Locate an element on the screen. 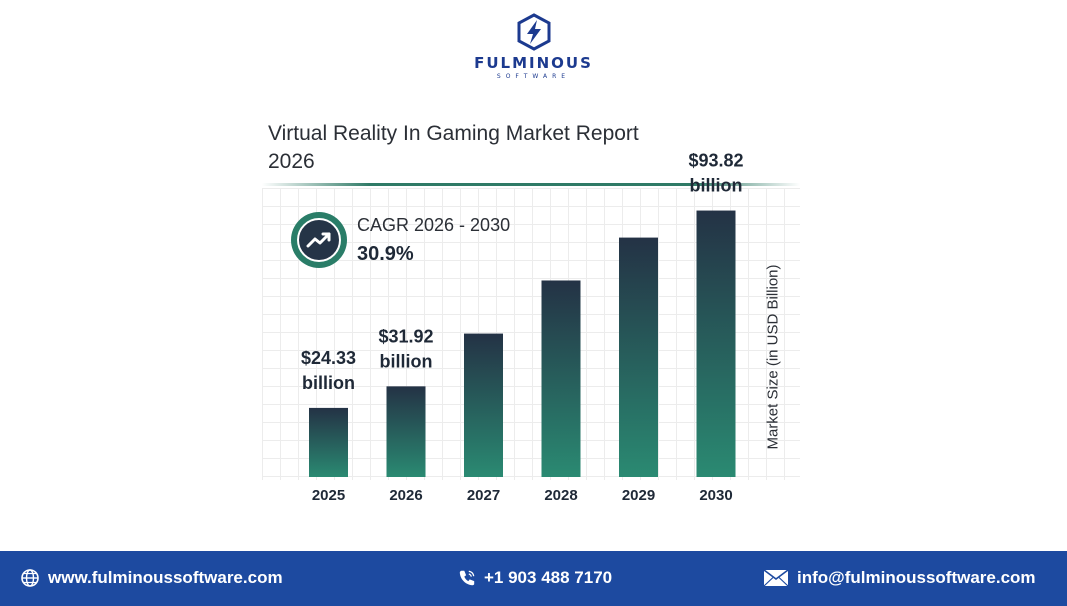  phone-icon is located at coordinates (467, 578).